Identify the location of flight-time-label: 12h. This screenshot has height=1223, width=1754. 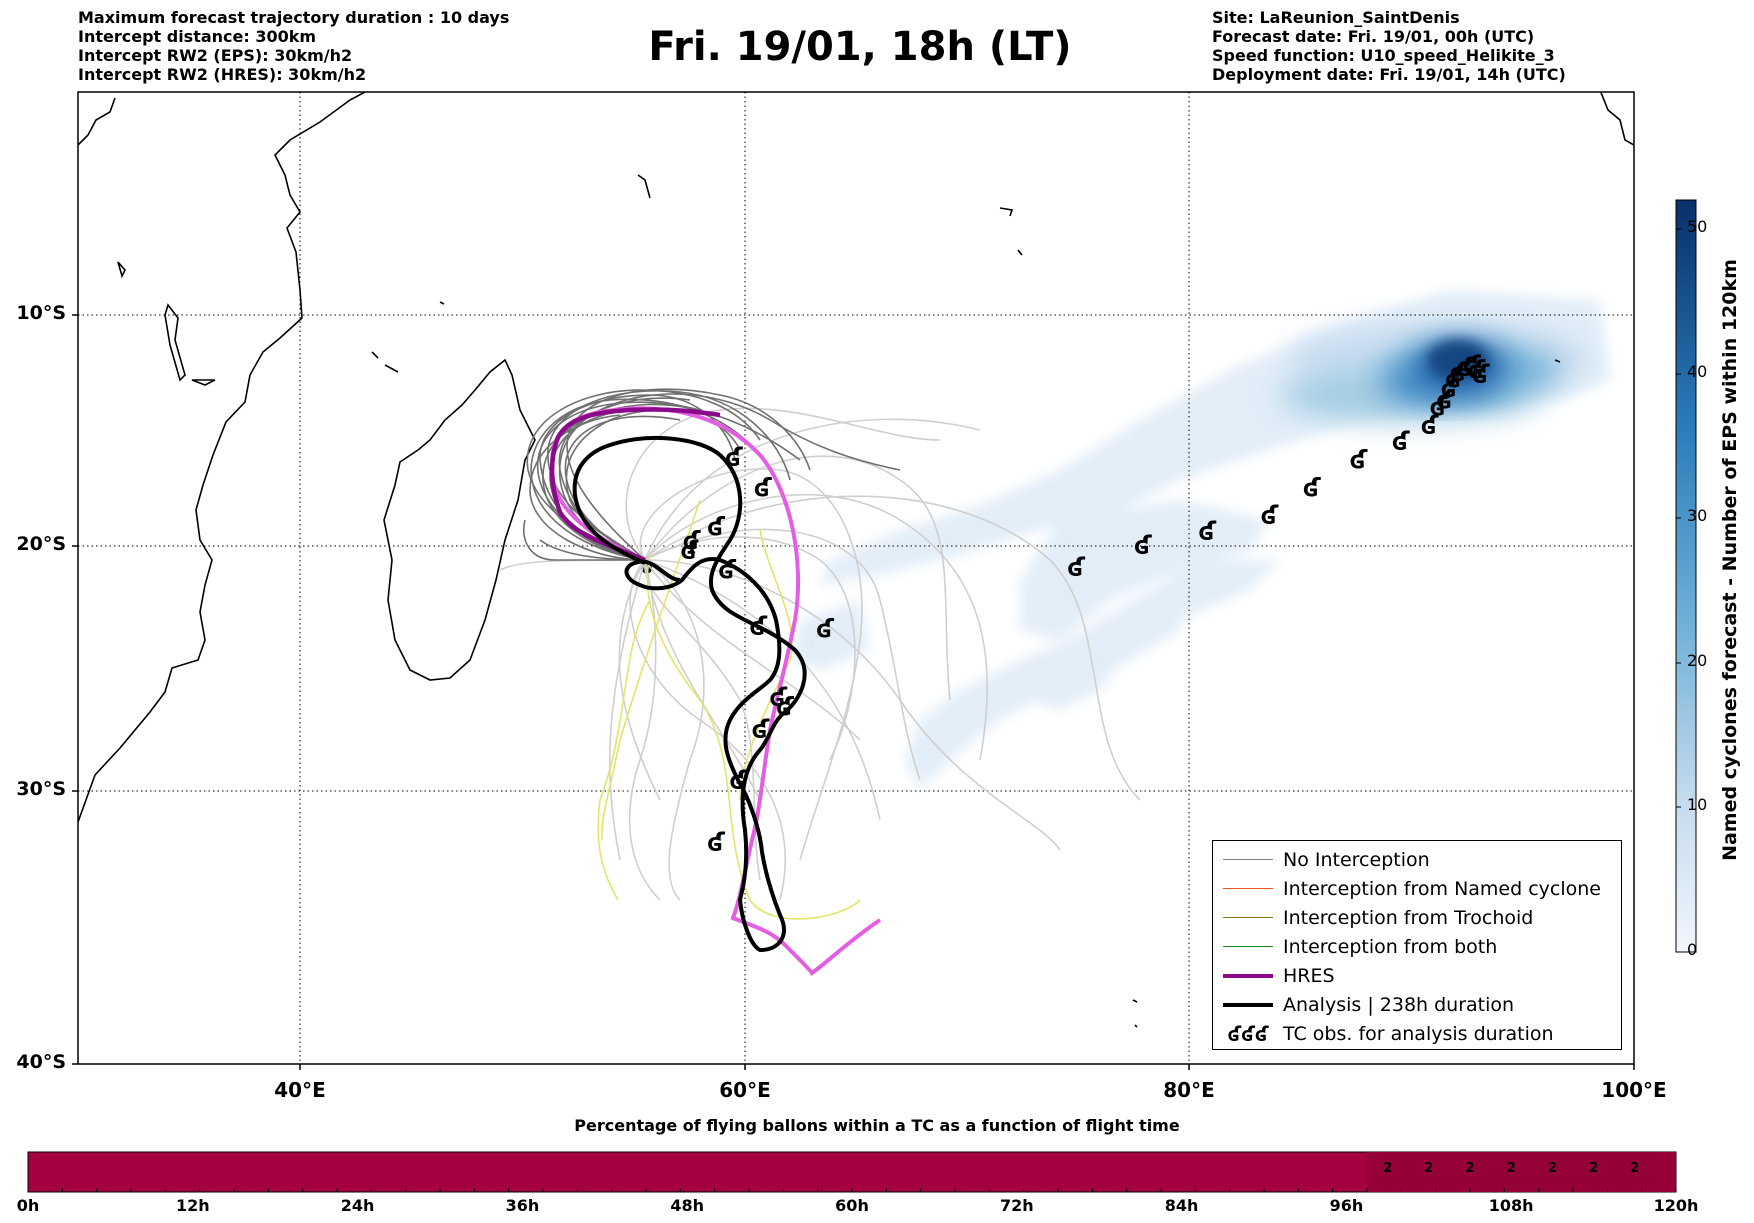
(192, 1205).